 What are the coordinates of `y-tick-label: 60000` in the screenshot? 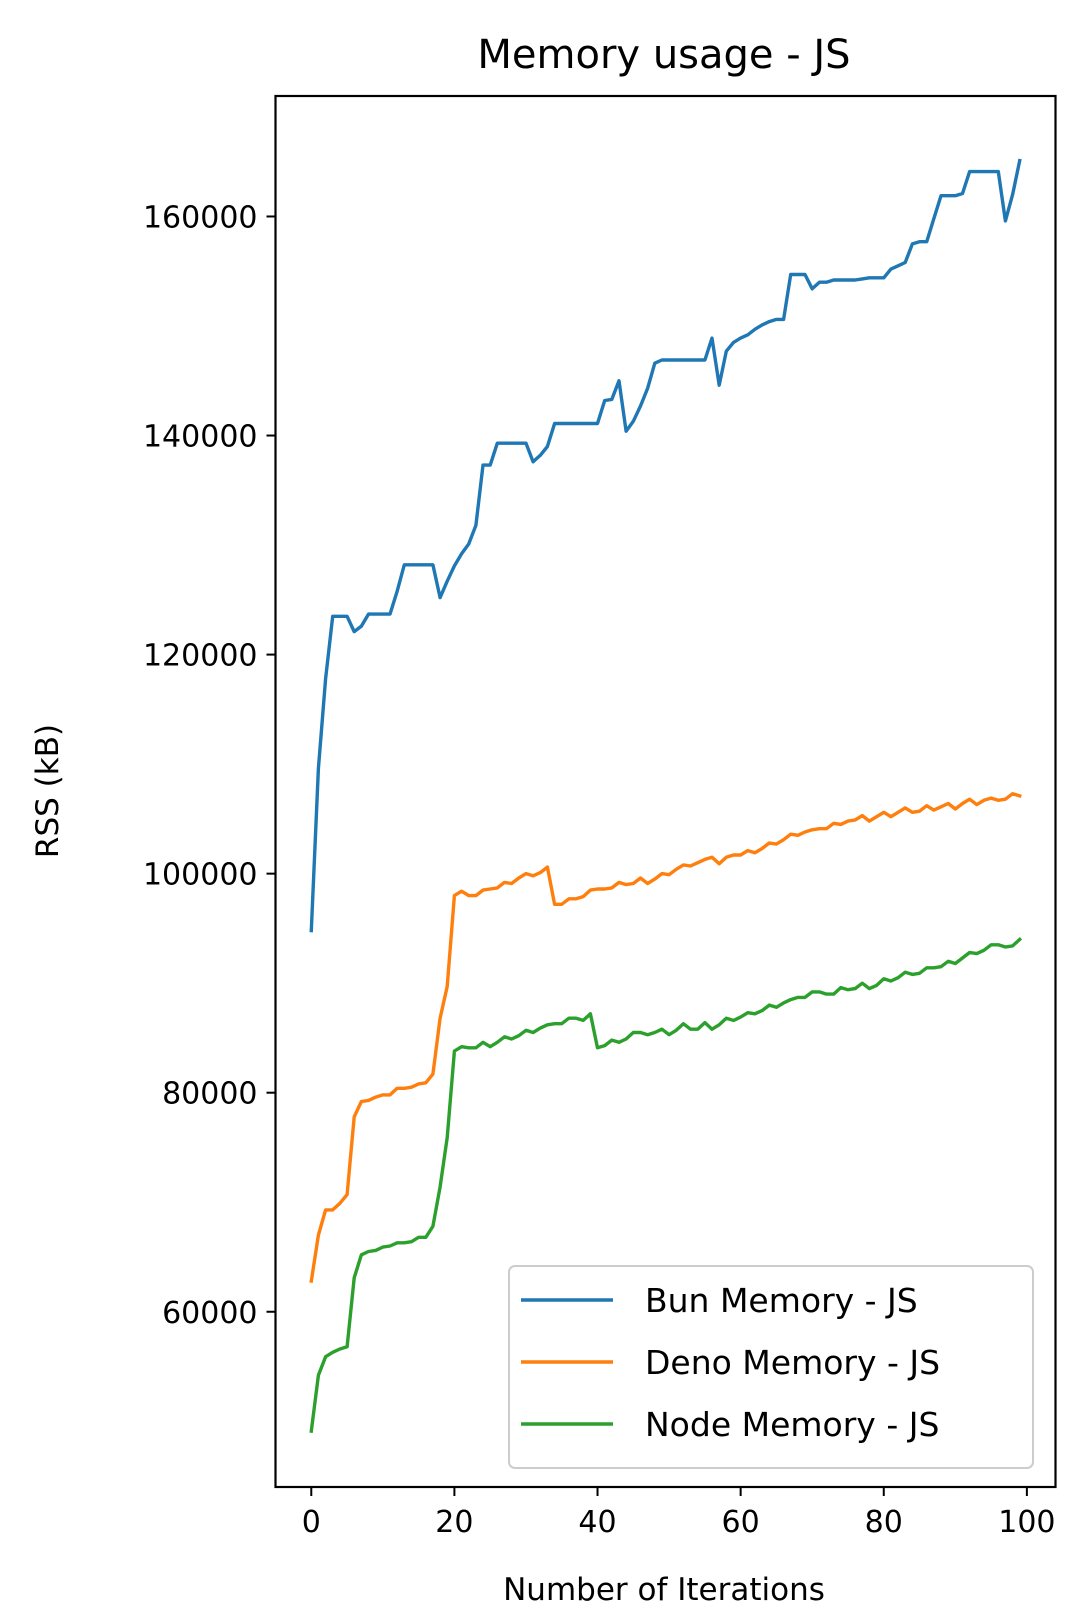 It's located at (209, 1313).